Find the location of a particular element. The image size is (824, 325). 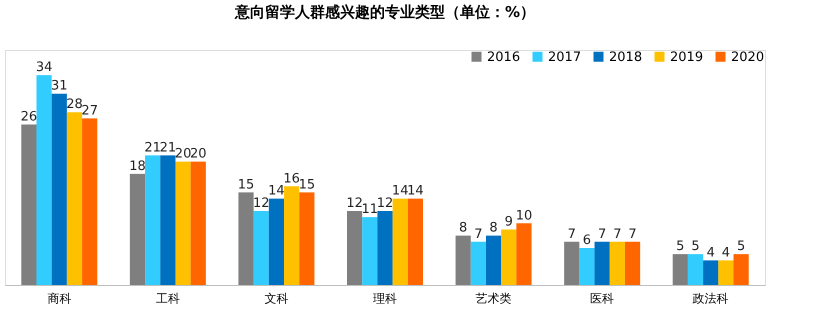

data-label: 16 is located at coordinates (291, 178).